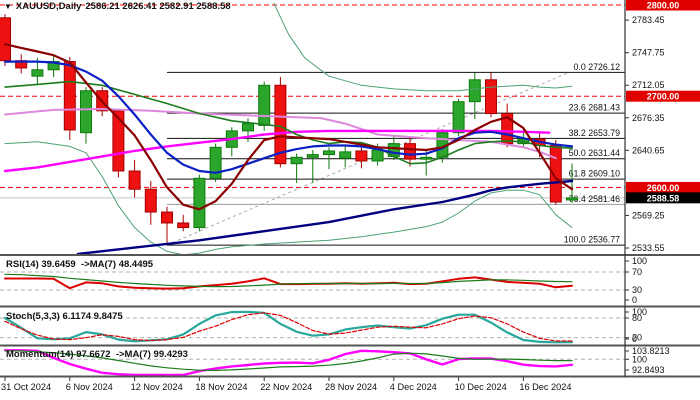  I want to click on axis-label: 2800.00, so click(663, 6).